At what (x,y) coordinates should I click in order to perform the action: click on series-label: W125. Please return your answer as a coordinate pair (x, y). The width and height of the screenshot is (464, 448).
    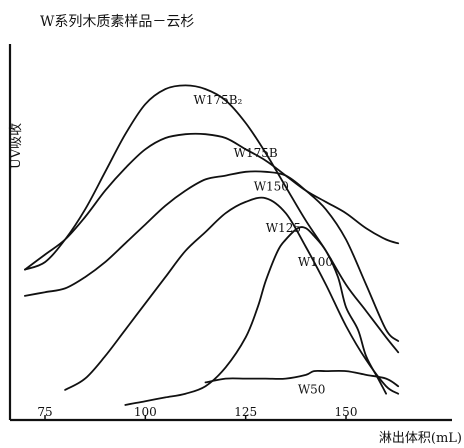
    Looking at the image, I should click on (283, 228).